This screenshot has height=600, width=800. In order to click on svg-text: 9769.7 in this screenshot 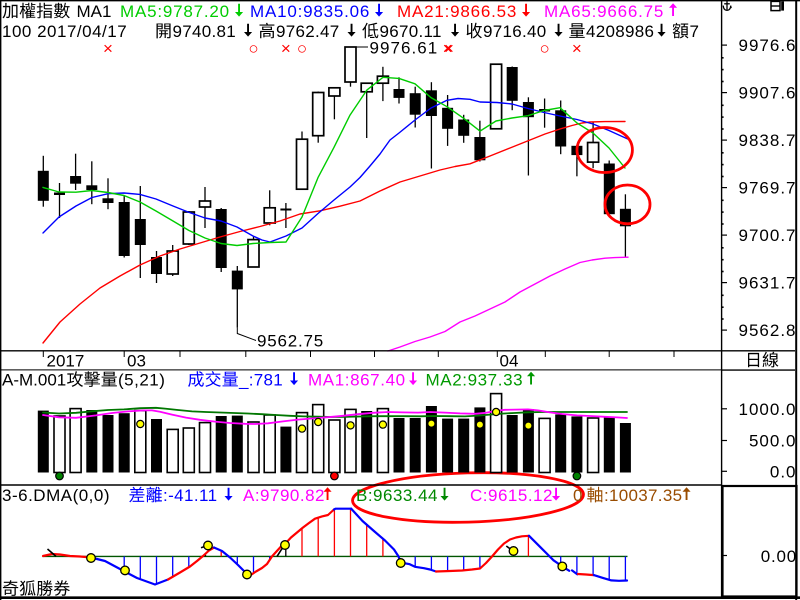, I will do `click(768, 188)`.